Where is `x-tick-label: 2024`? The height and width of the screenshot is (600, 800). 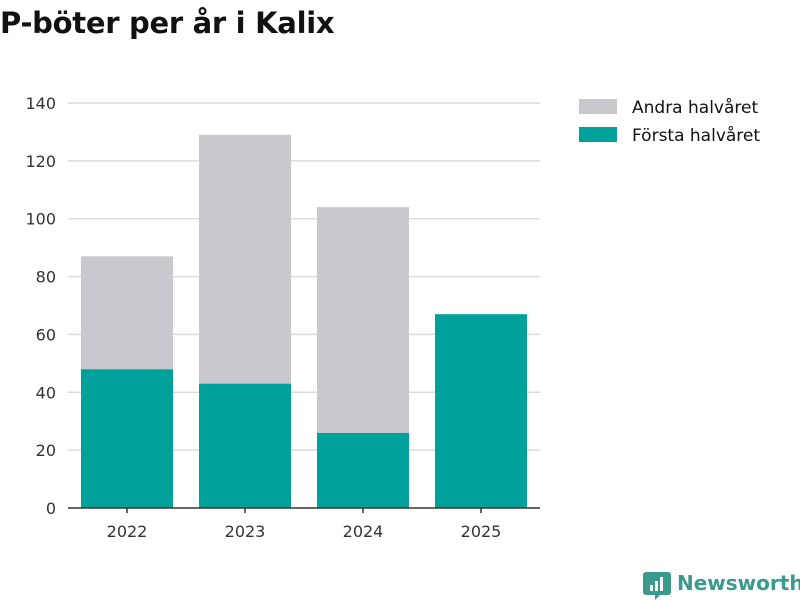
x-tick-label: 2024 is located at coordinates (363, 531).